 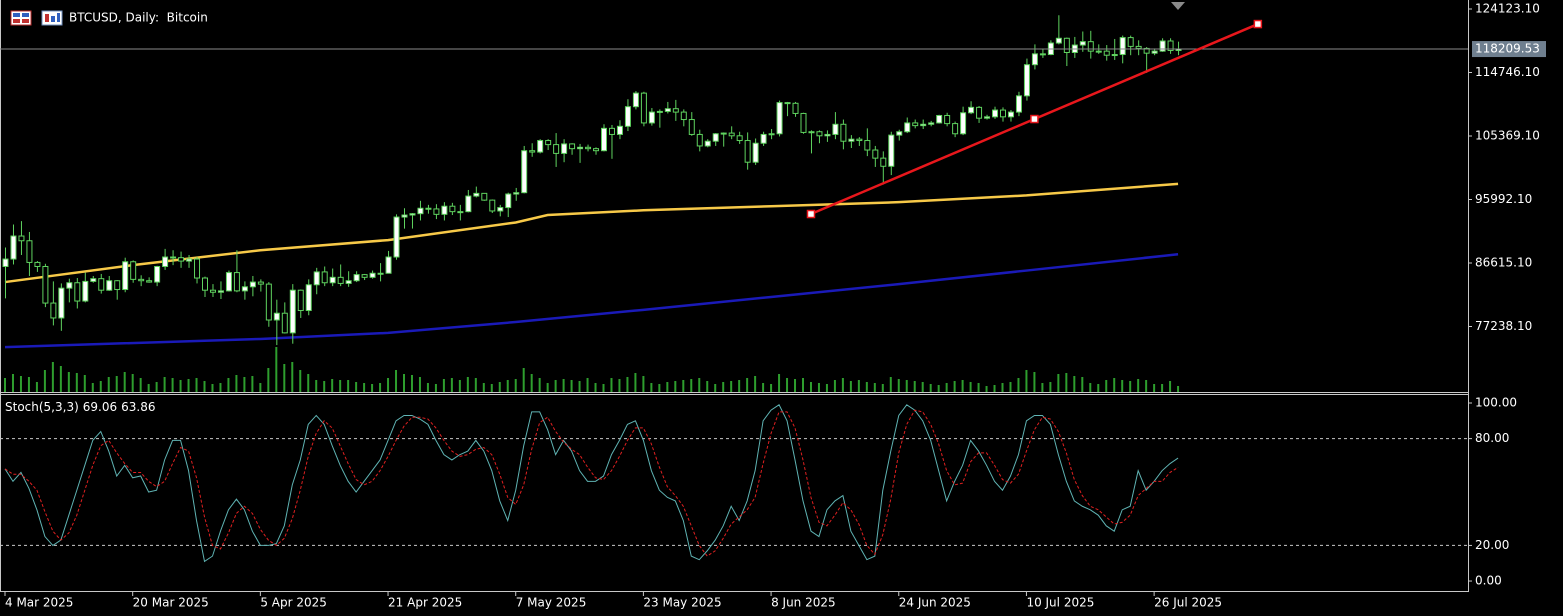 What do you see at coordinates (42, 407) in the screenshot?
I see `indicator-name: Stoch(5,3,3)` at bounding box center [42, 407].